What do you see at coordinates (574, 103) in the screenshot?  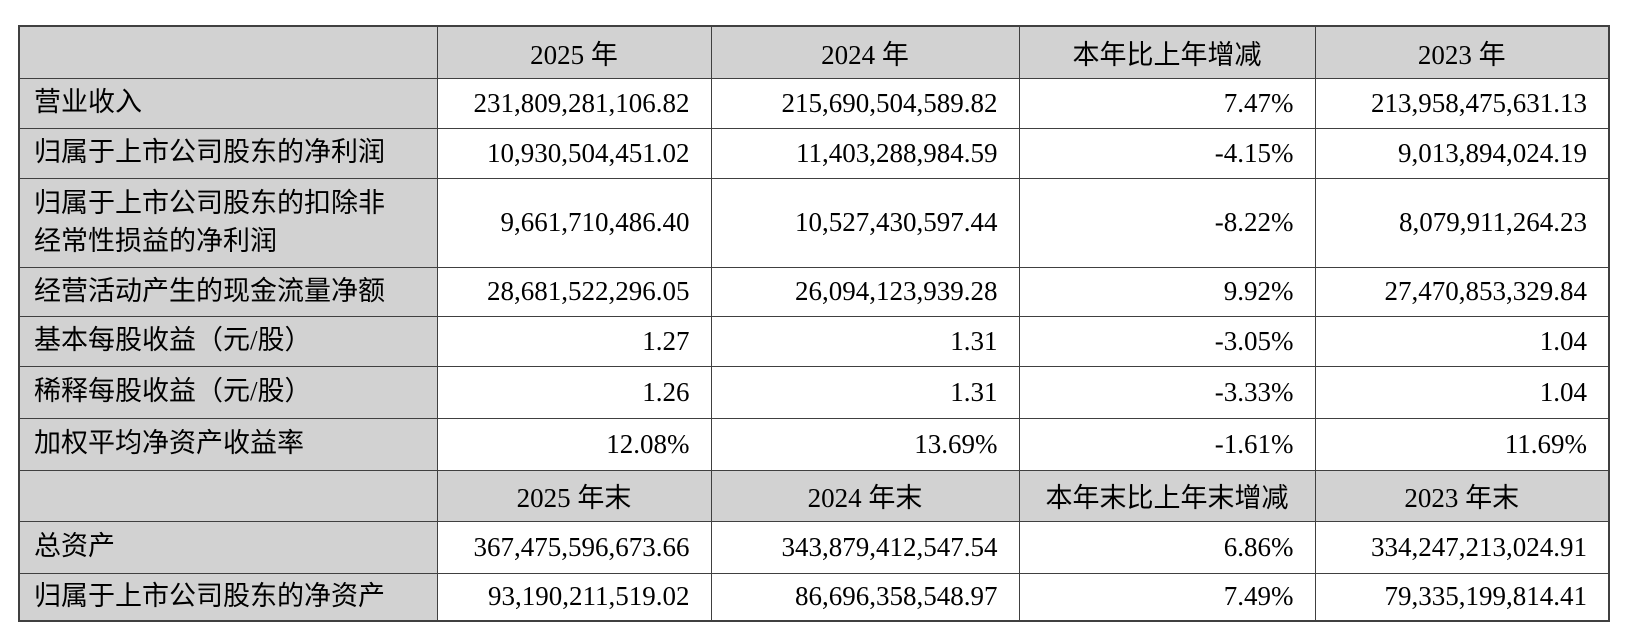 I see `cell-2025: 231,809,281,106.82` at bounding box center [574, 103].